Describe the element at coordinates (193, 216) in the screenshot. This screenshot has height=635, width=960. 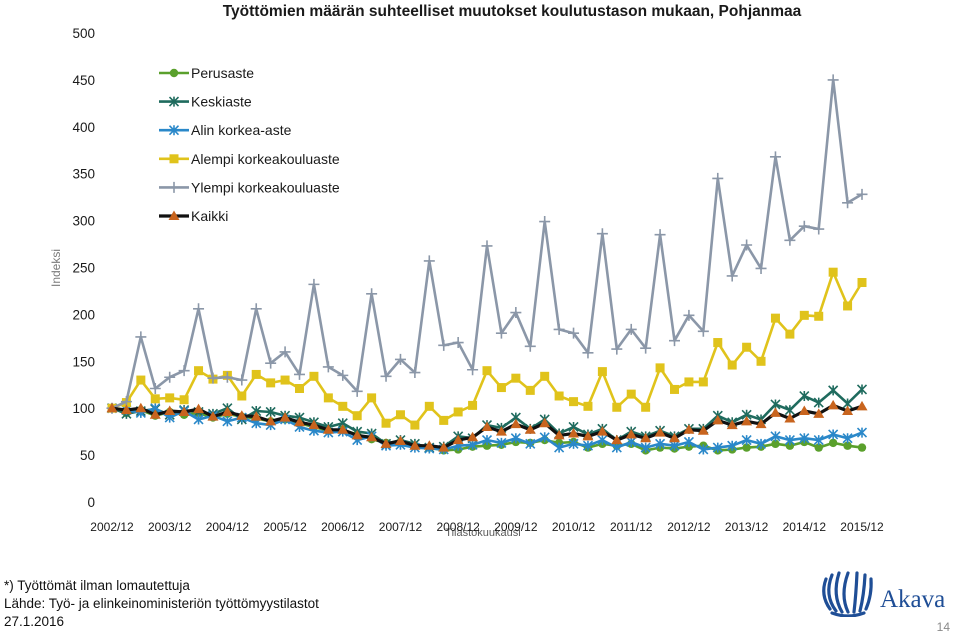
I see `legend-entry: Kaikki` at that location.